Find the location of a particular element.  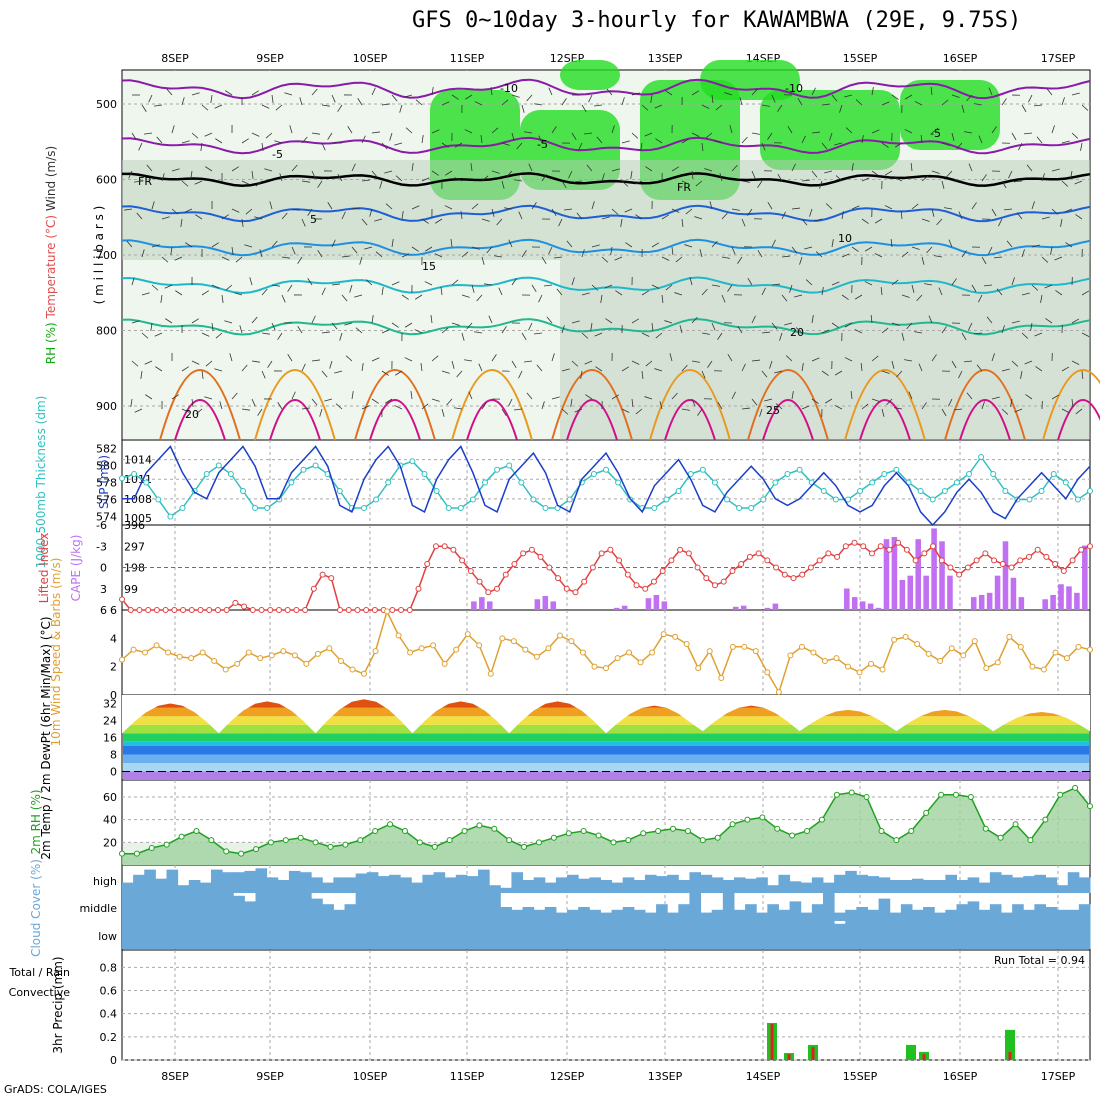

diurnal-isotherm-hot is located at coordinates (788, 420).